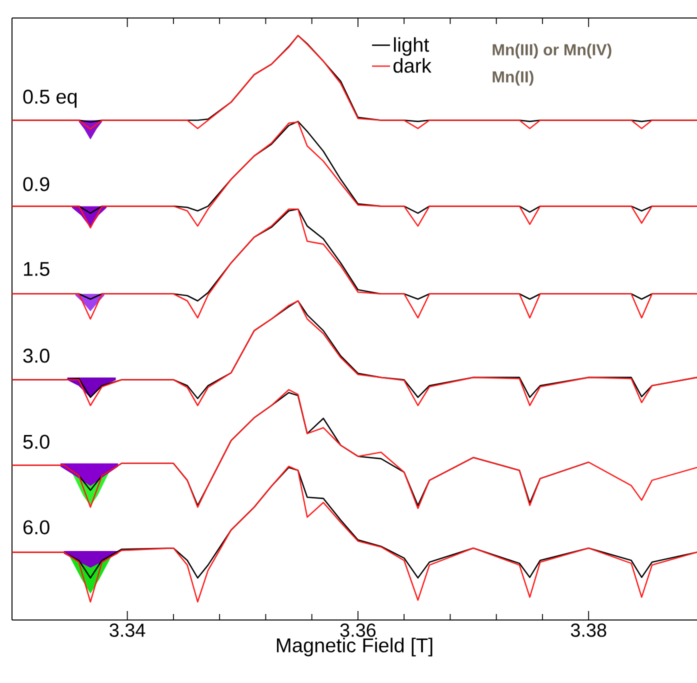  What do you see at coordinates (128, 630) in the screenshot?
I see `x-tick-label: 3.34` at bounding box center [128, 630].